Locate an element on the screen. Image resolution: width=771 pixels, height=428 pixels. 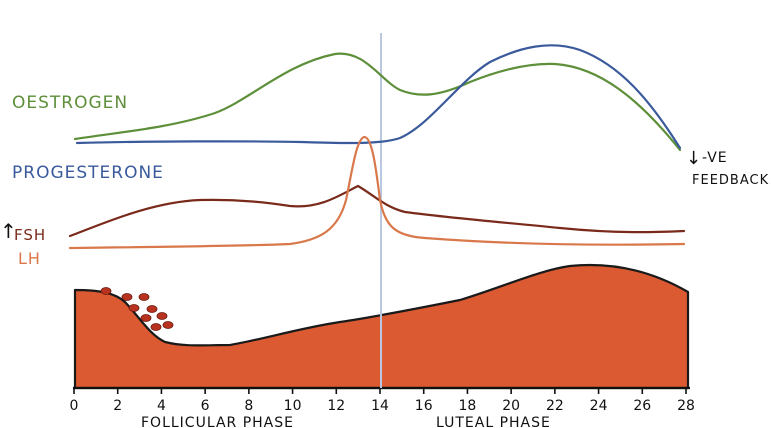
fsh-up-arrow: ↑ is located at coordinates (9, 231).